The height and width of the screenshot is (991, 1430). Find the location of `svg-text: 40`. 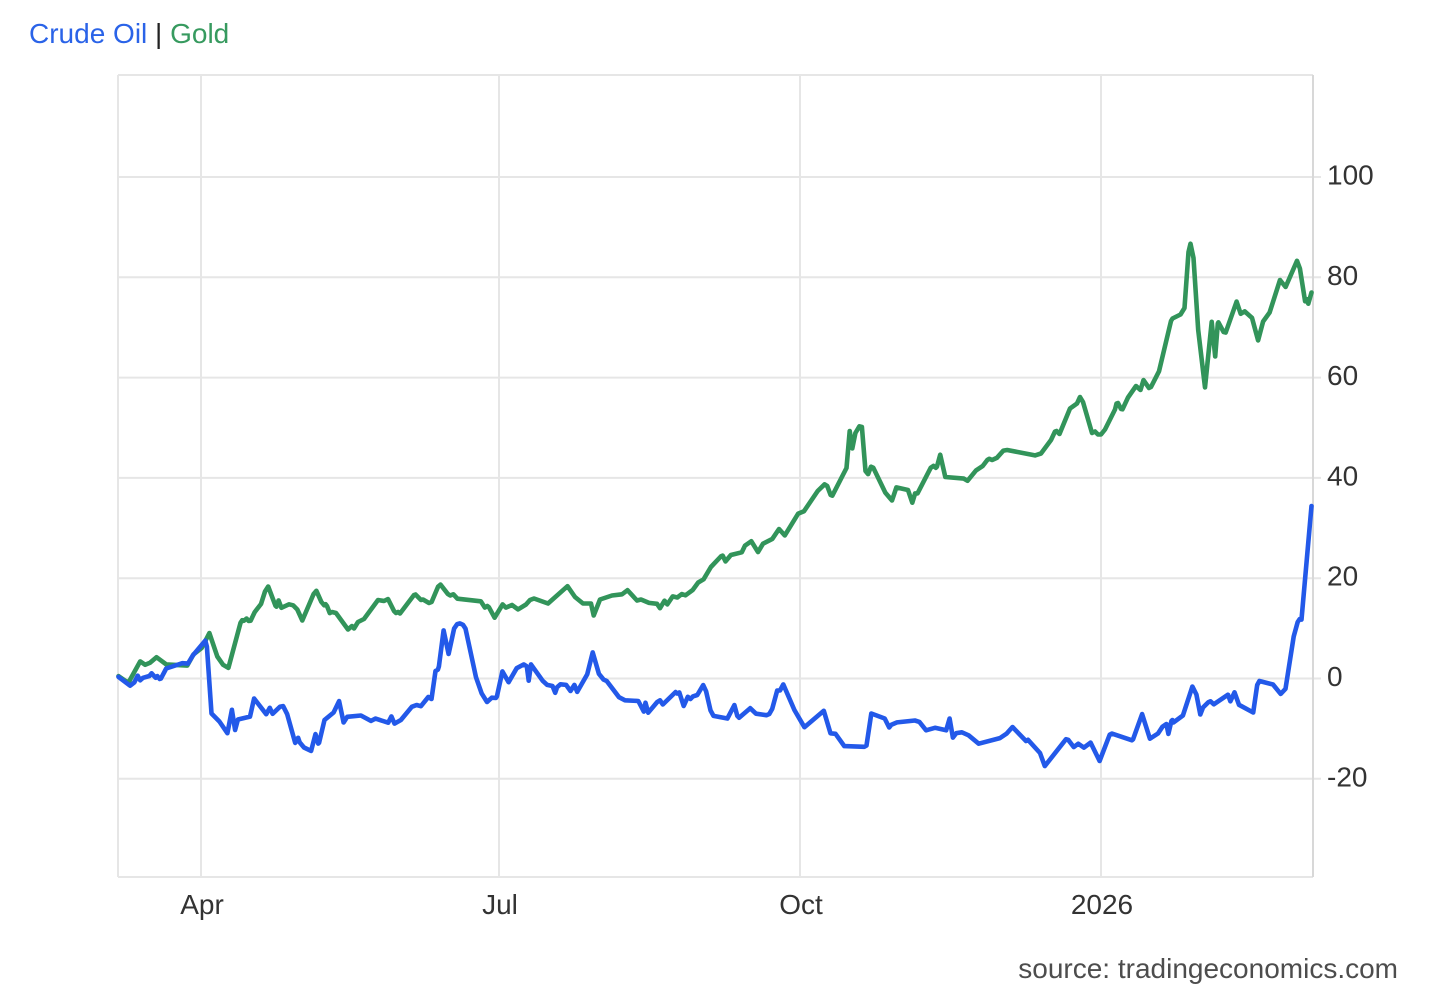

svg-text: 40 is located at coordinates (1342, 475).